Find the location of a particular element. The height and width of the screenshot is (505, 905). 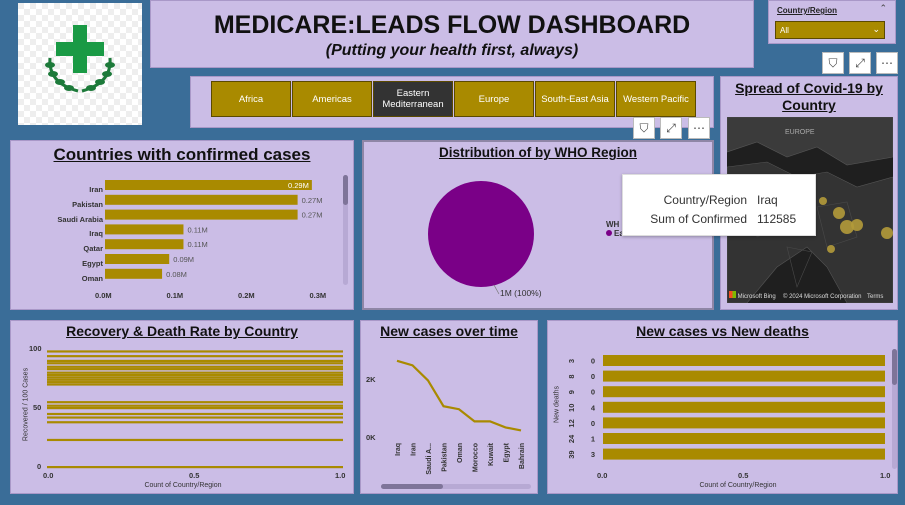

map-terms-link: Terms is located at coordinates (875, 297).